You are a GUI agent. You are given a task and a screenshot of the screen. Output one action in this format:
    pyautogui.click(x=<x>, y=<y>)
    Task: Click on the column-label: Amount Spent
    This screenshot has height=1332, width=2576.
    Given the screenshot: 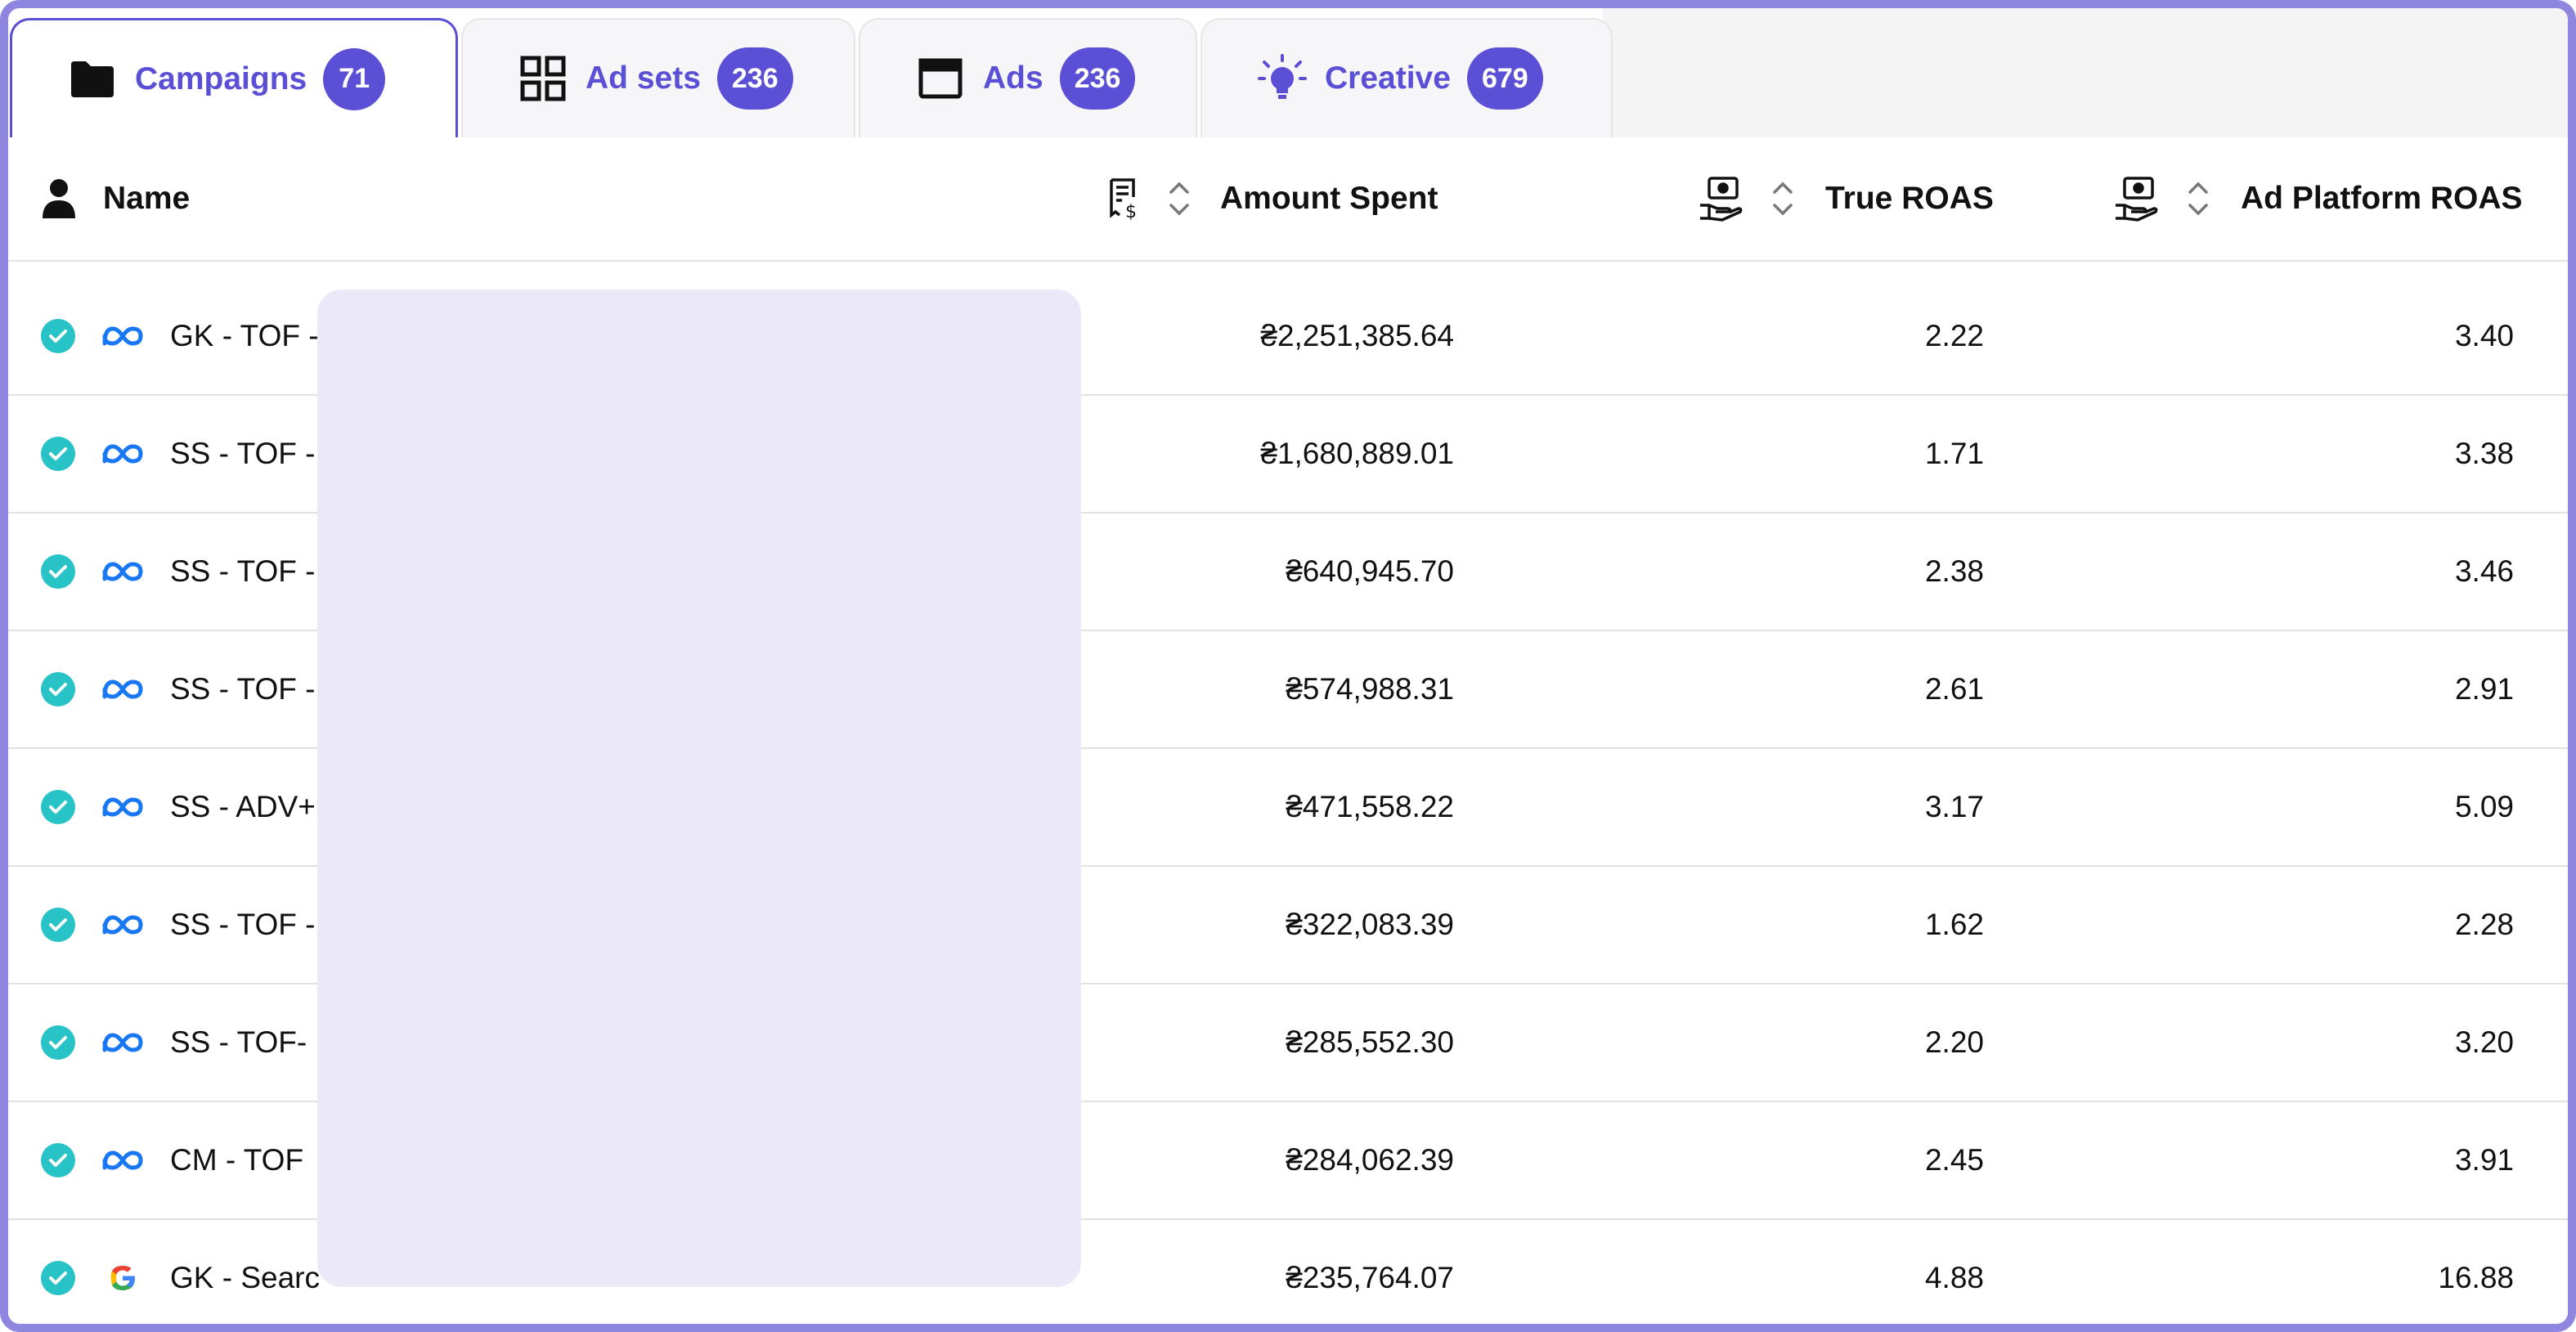 What is the action you would take?
    pyautogui.click(x=1329, y=199)
    